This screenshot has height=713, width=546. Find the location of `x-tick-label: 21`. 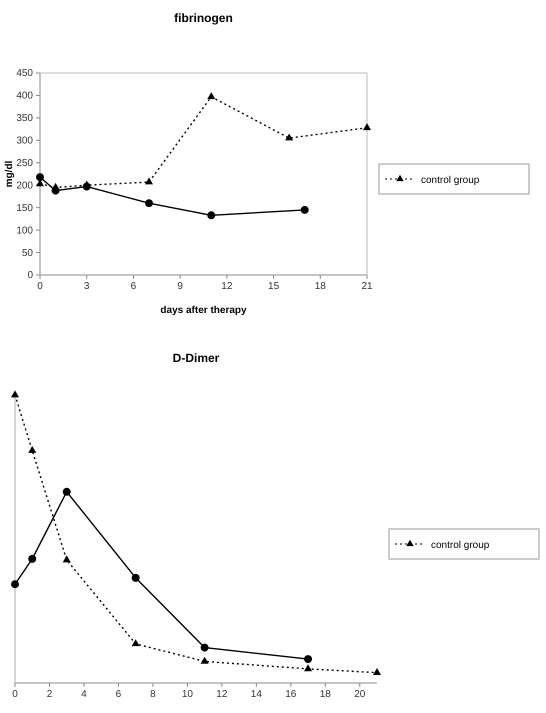

x-tick-label: 21 is located at coordinates (367, 286).